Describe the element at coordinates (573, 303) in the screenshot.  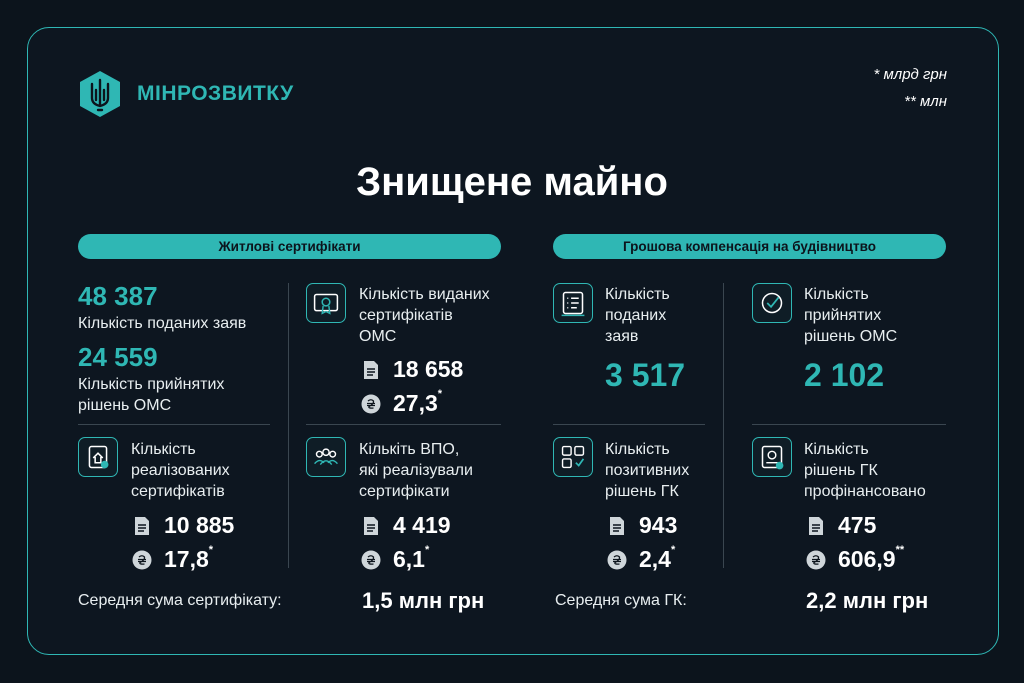
I see `application-list-icon` at that location.